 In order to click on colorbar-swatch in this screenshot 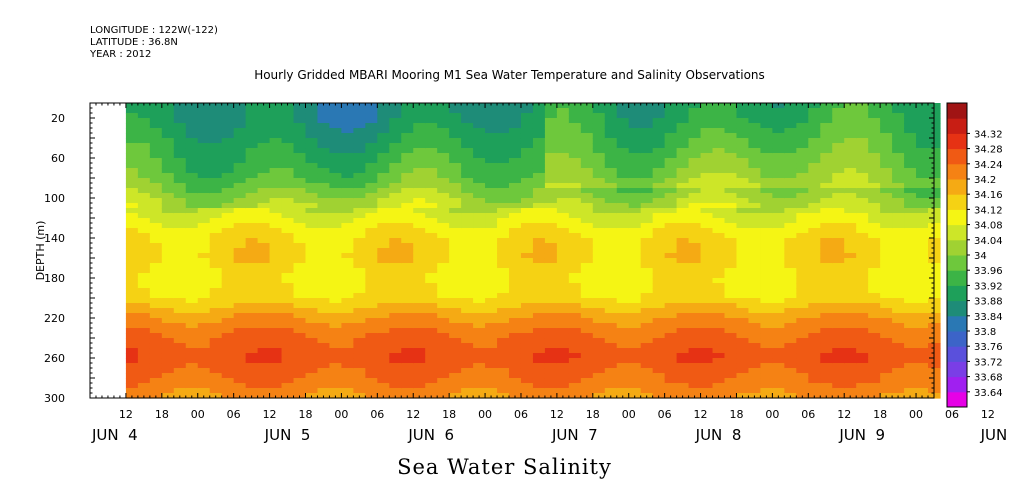, I will do `click(957, 202)`.